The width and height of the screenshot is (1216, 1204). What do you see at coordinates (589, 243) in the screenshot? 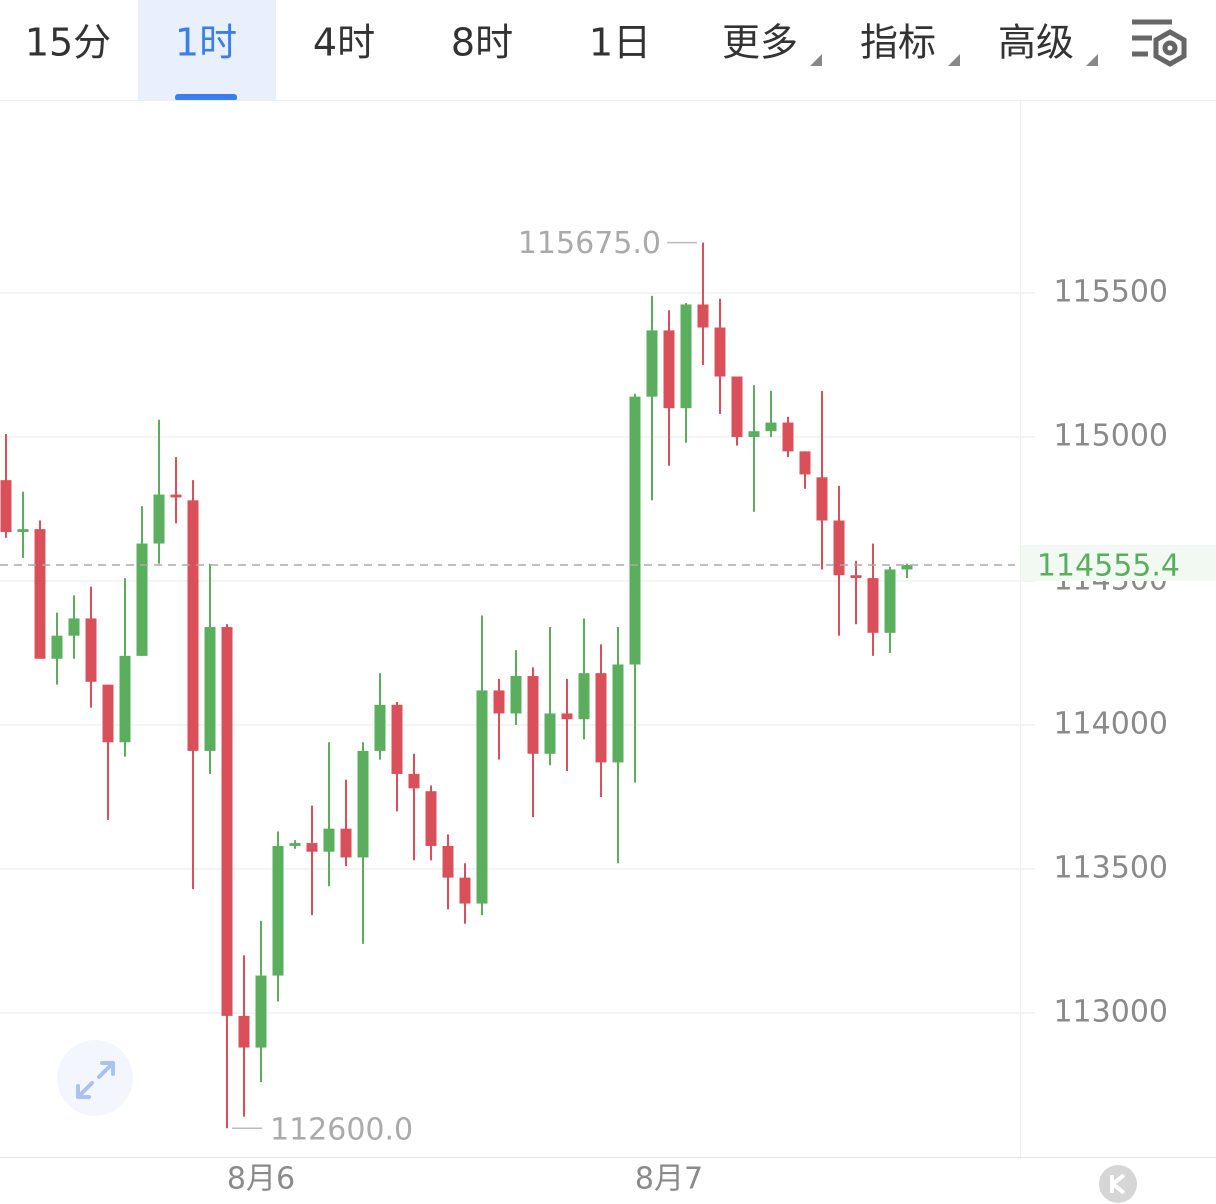
I see `high-label: 115675.0` at bounding box center [589, 243].